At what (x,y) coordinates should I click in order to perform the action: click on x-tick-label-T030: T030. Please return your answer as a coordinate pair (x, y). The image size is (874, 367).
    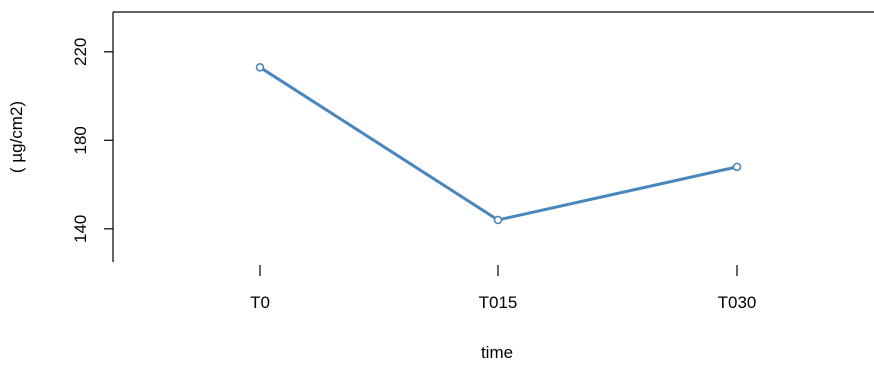
    Looking at the image, I should click on (737, 302).